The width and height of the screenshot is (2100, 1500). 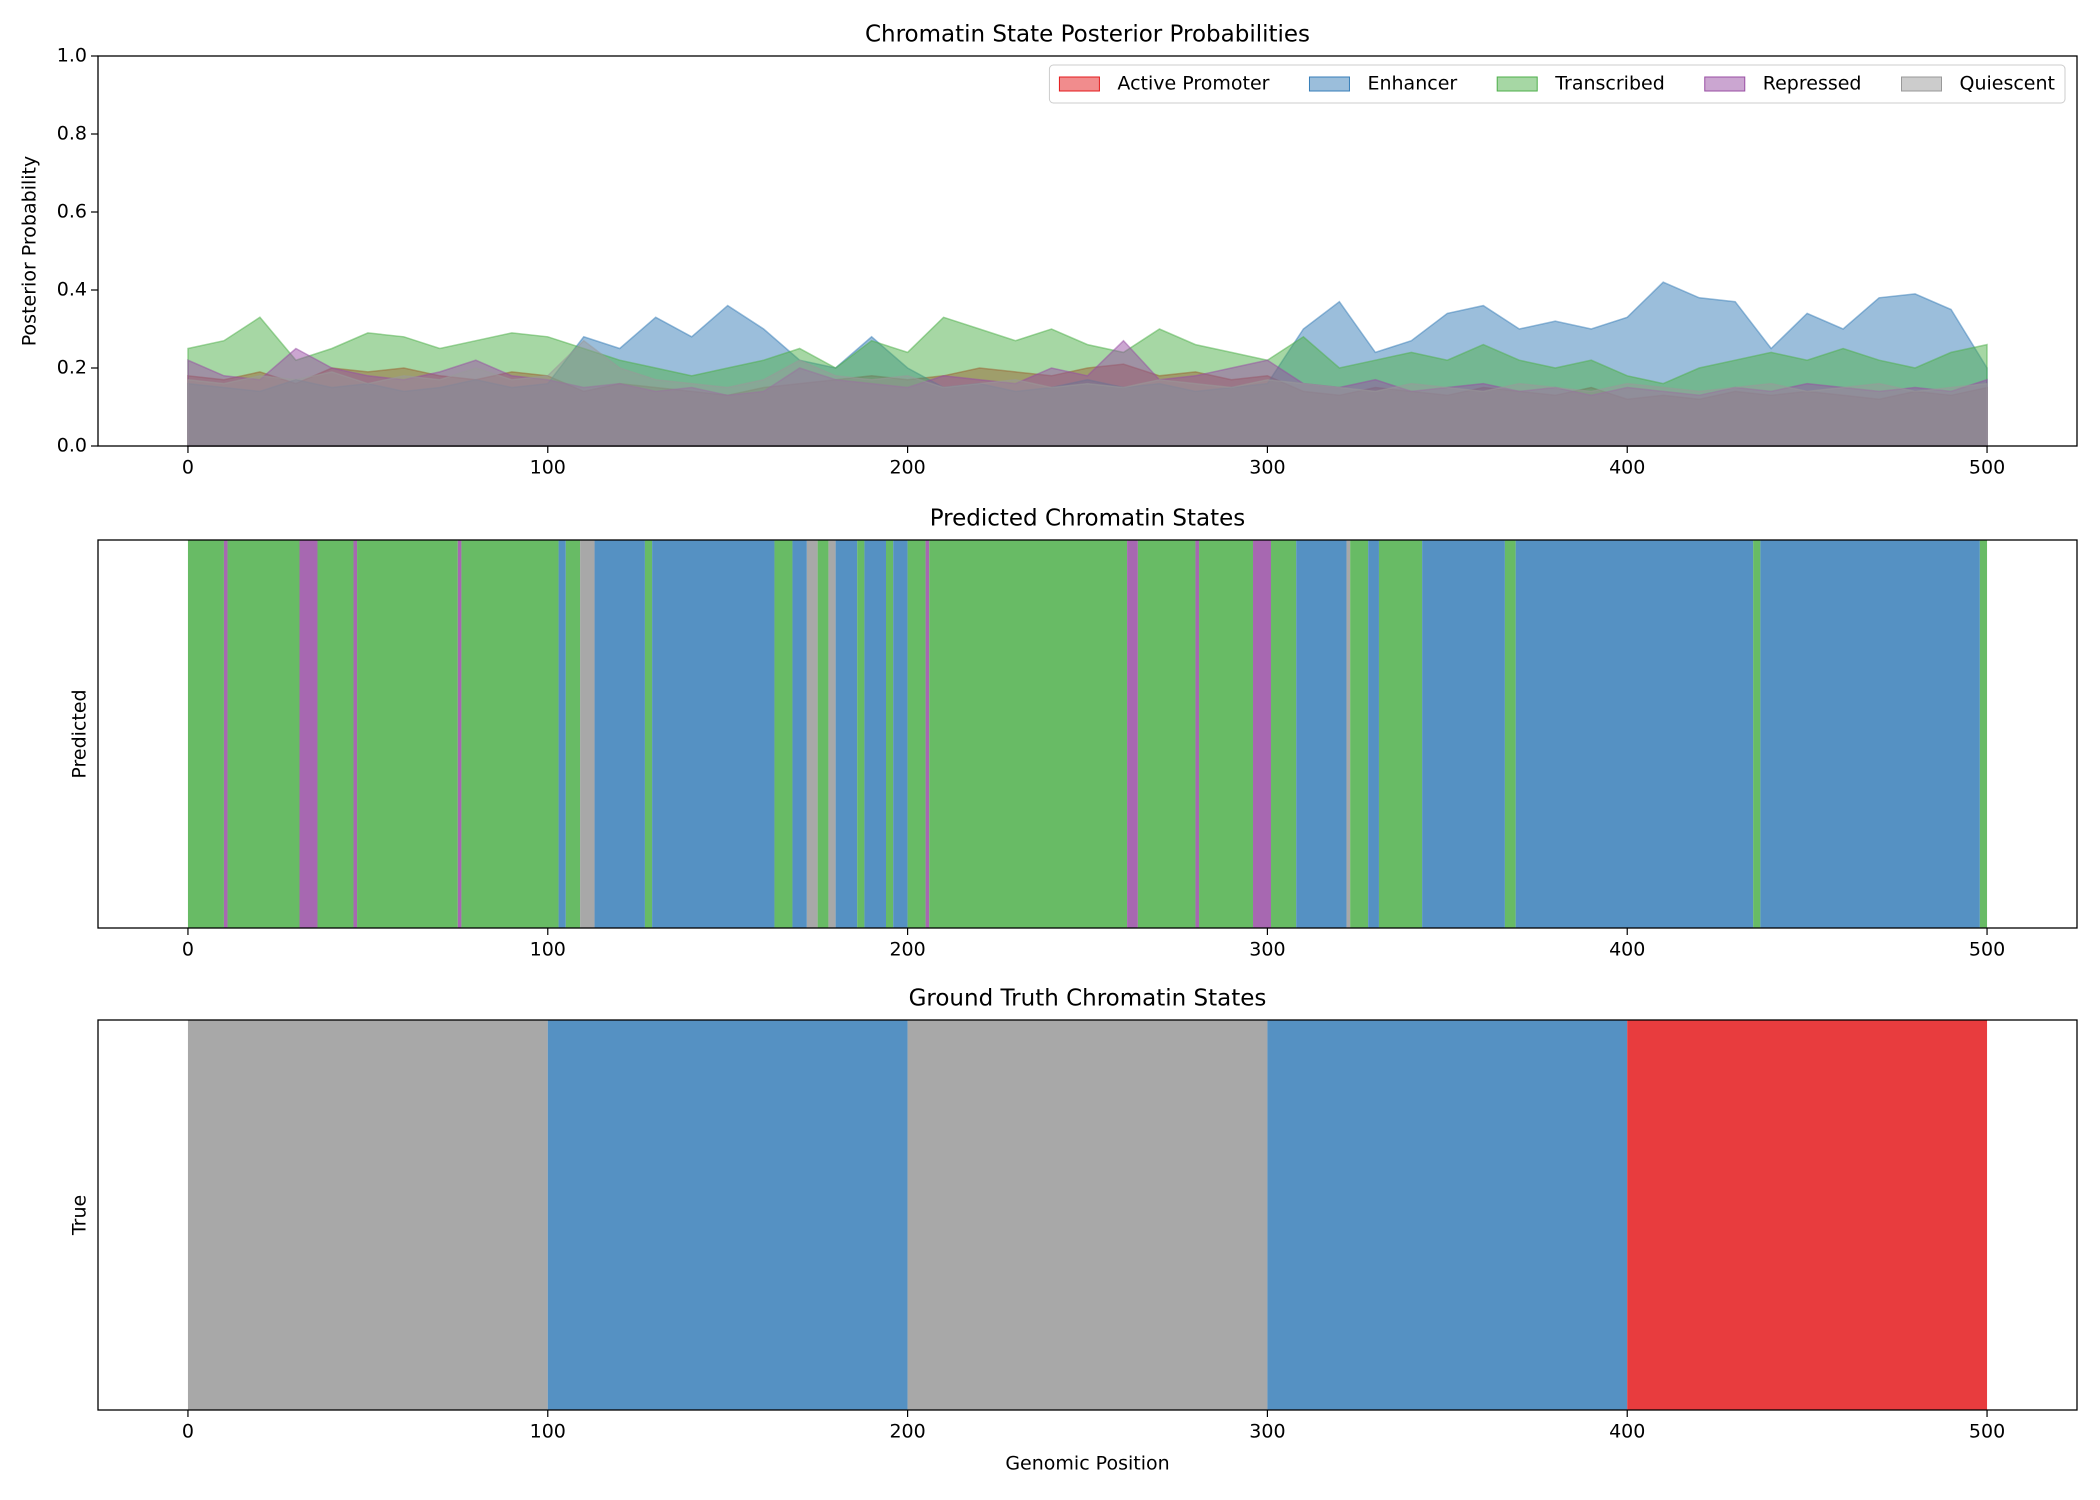 What do you see at coordinates (72, 290) in the screenshot?
I see `y-tick-label: 0.4` at bounding box center [72, 290].